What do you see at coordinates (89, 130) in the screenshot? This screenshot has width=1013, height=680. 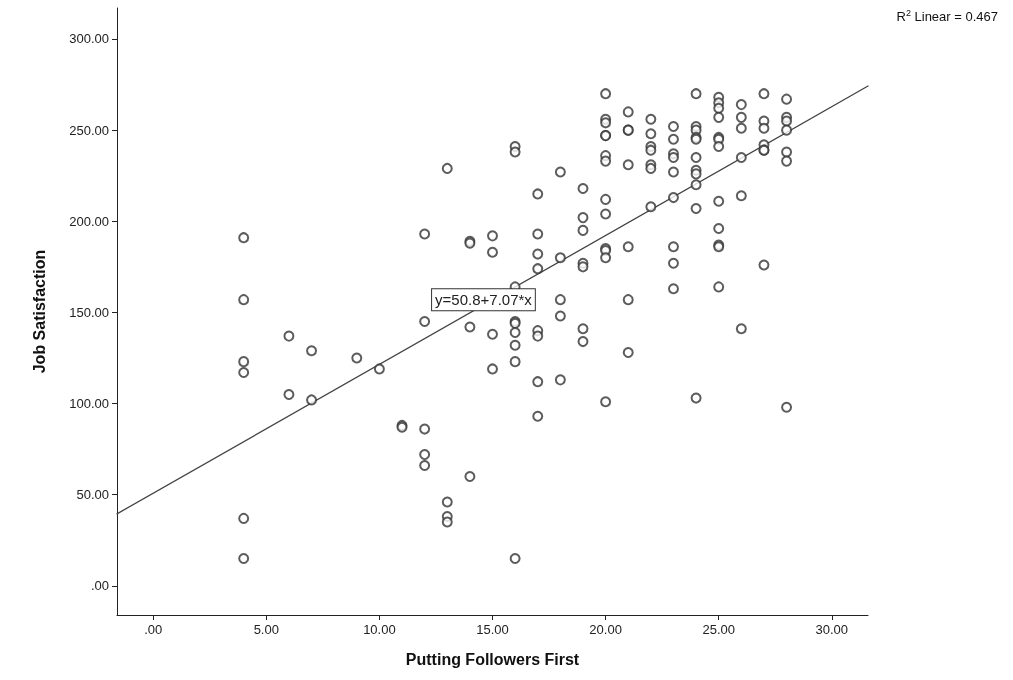 I see `y-tick-label: 250.00` at bounding box center [89, 130].